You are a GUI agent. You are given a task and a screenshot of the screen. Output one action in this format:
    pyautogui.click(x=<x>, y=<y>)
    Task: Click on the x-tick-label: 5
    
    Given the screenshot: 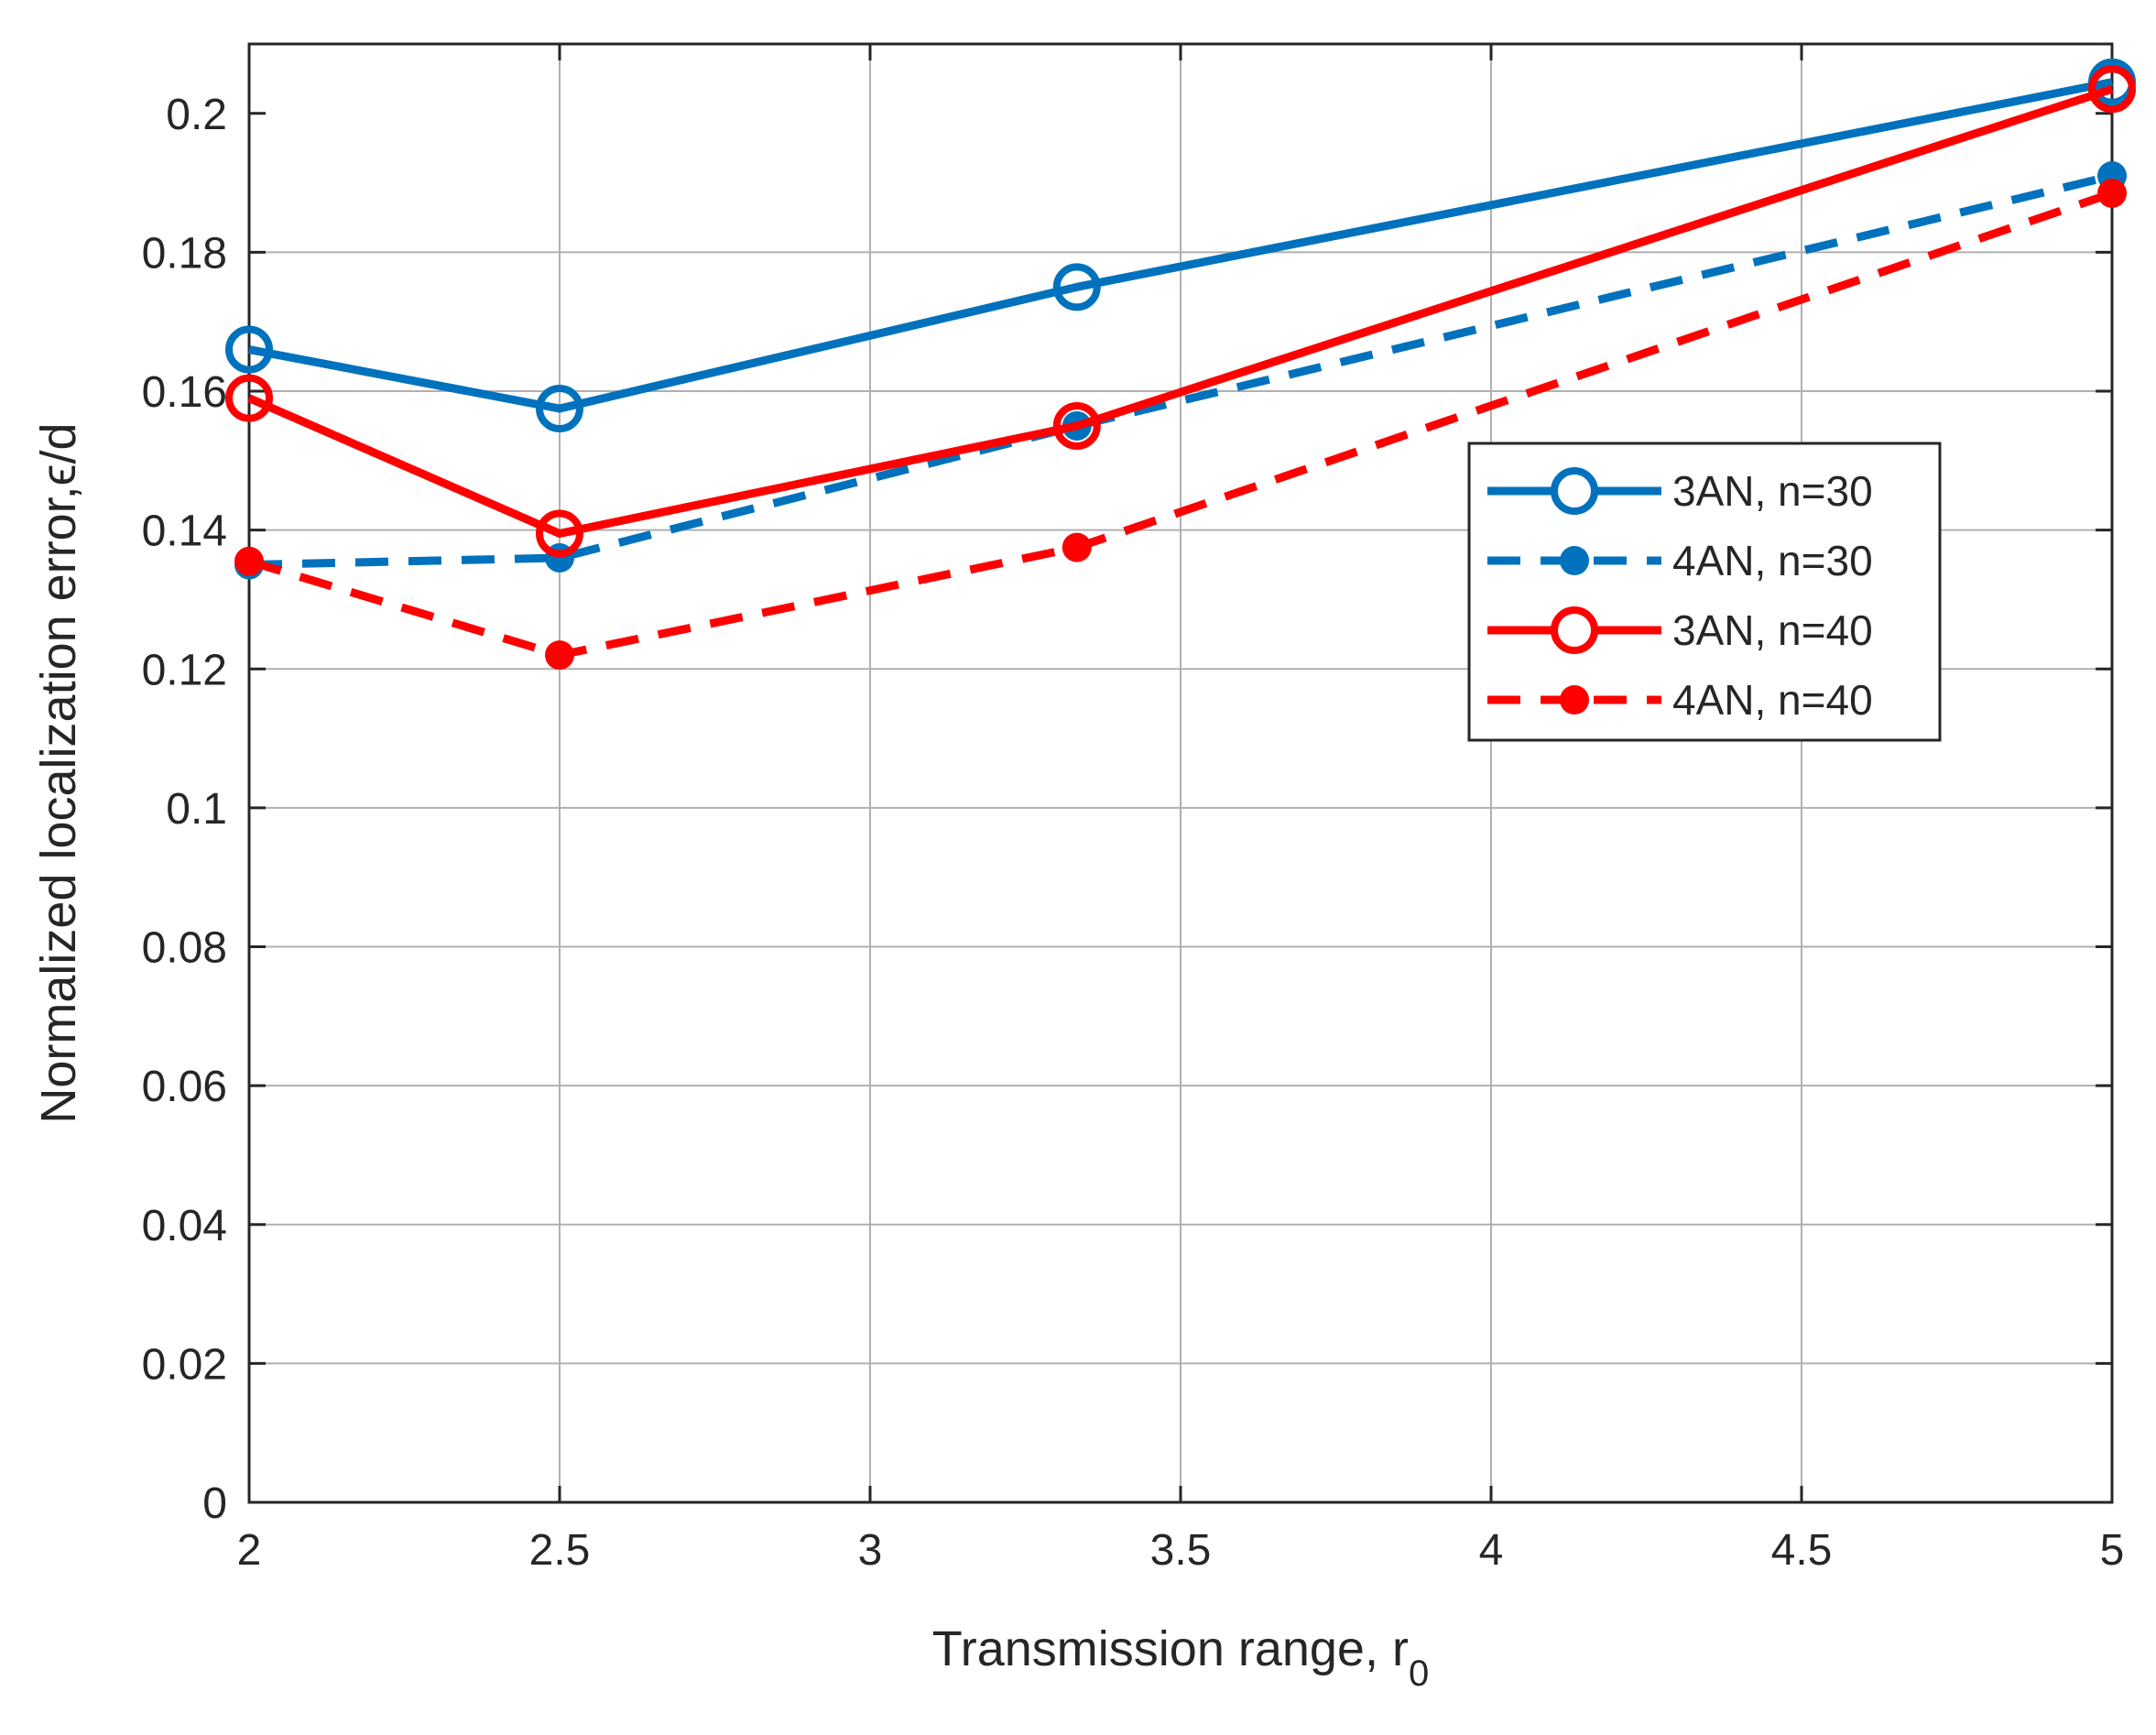 What is the action you would take?
    pyautogui.click(x=2112, y=1550)
    